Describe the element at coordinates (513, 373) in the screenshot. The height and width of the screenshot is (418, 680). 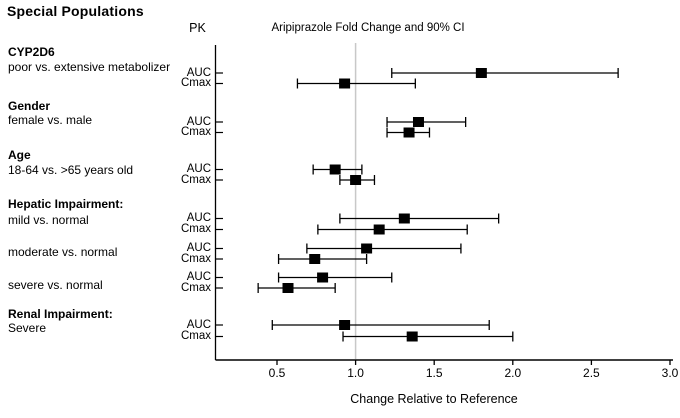
I see `x-tick-label: 2.0` at that location.